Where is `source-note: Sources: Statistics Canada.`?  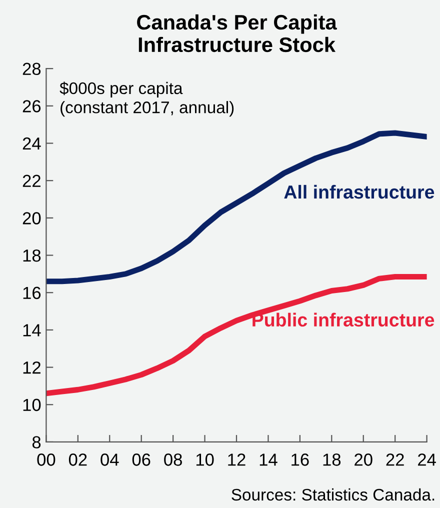
source-note: Sources: Statistics Canada. is located at coordinates (333, 494).